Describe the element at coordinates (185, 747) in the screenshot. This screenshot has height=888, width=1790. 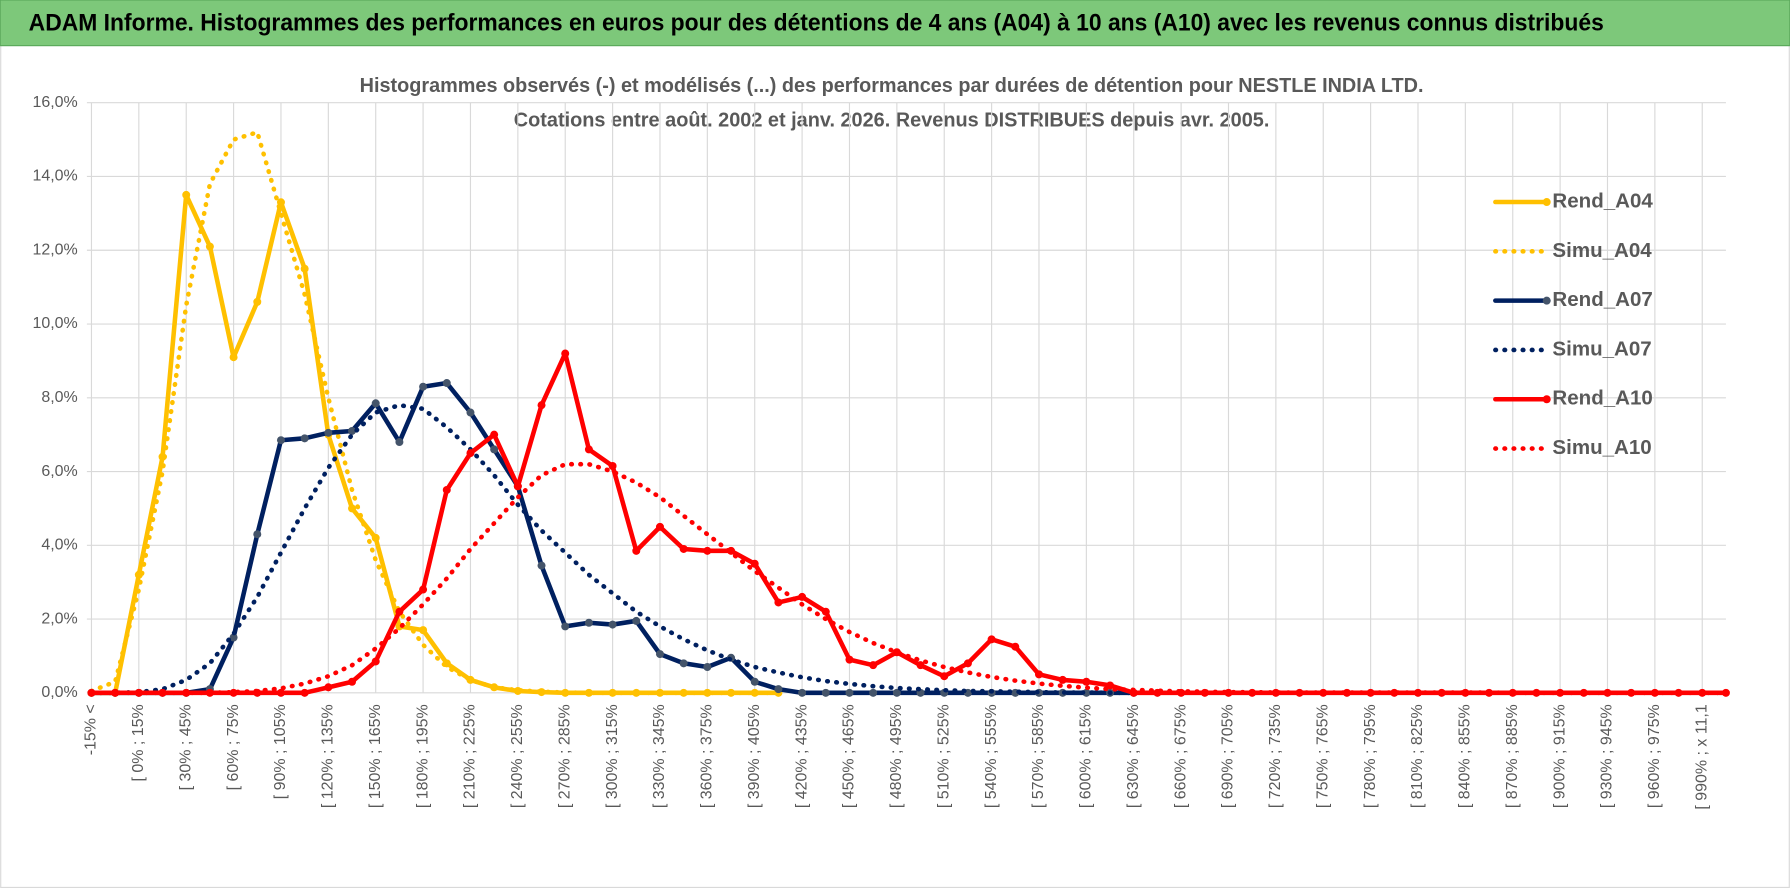
I see `x-tick-label: [ 30% ; 45%` at that location.